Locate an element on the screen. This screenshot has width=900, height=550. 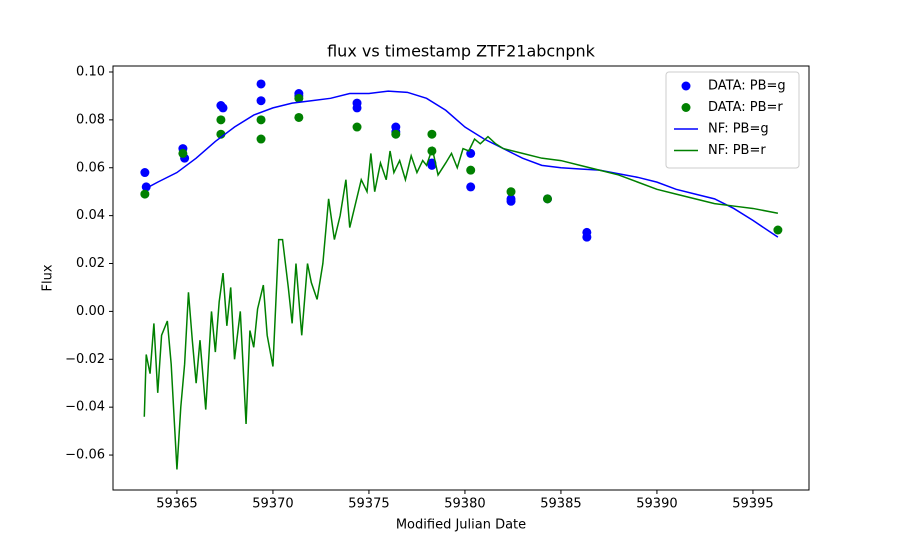
legend-box is located at coordinates (732, 120).